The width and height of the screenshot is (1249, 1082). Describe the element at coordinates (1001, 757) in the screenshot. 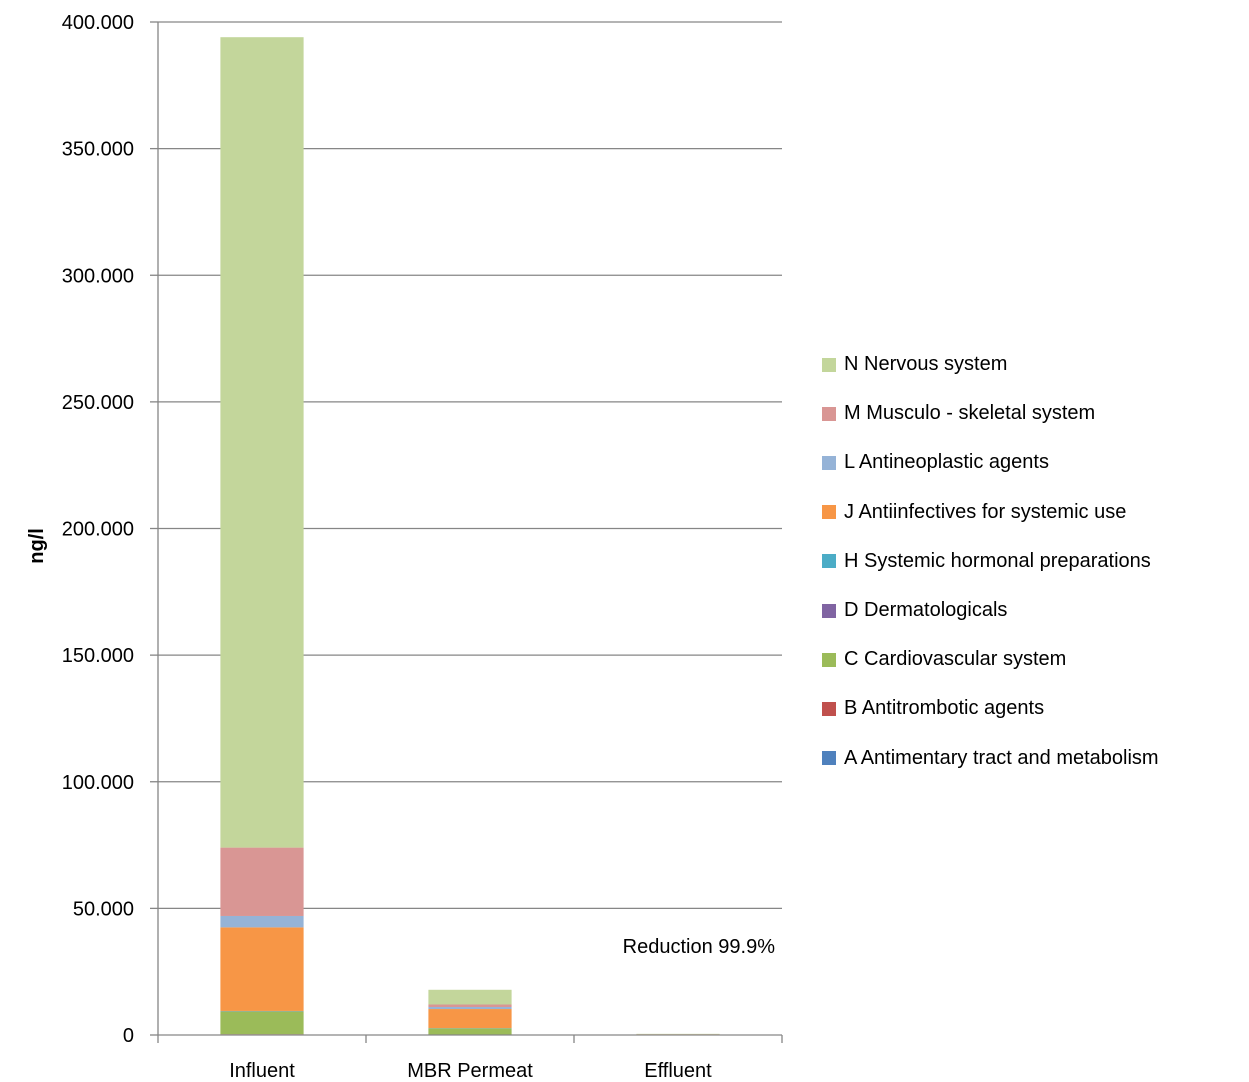

I see `legend-label: A Antimentary tract and metabolism` at that location.